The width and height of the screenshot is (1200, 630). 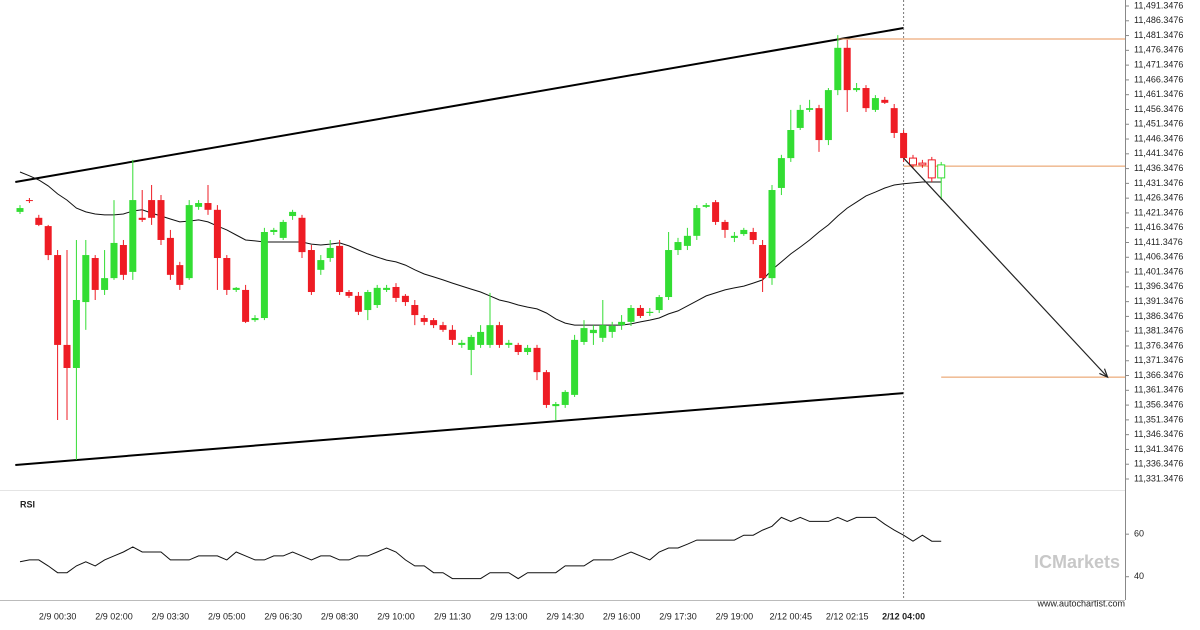 What do you see at coordinates (1158, 124) in the screenshot?
I see `y-tick-label: 11,451.3476` at bounding box center [1158, 124].